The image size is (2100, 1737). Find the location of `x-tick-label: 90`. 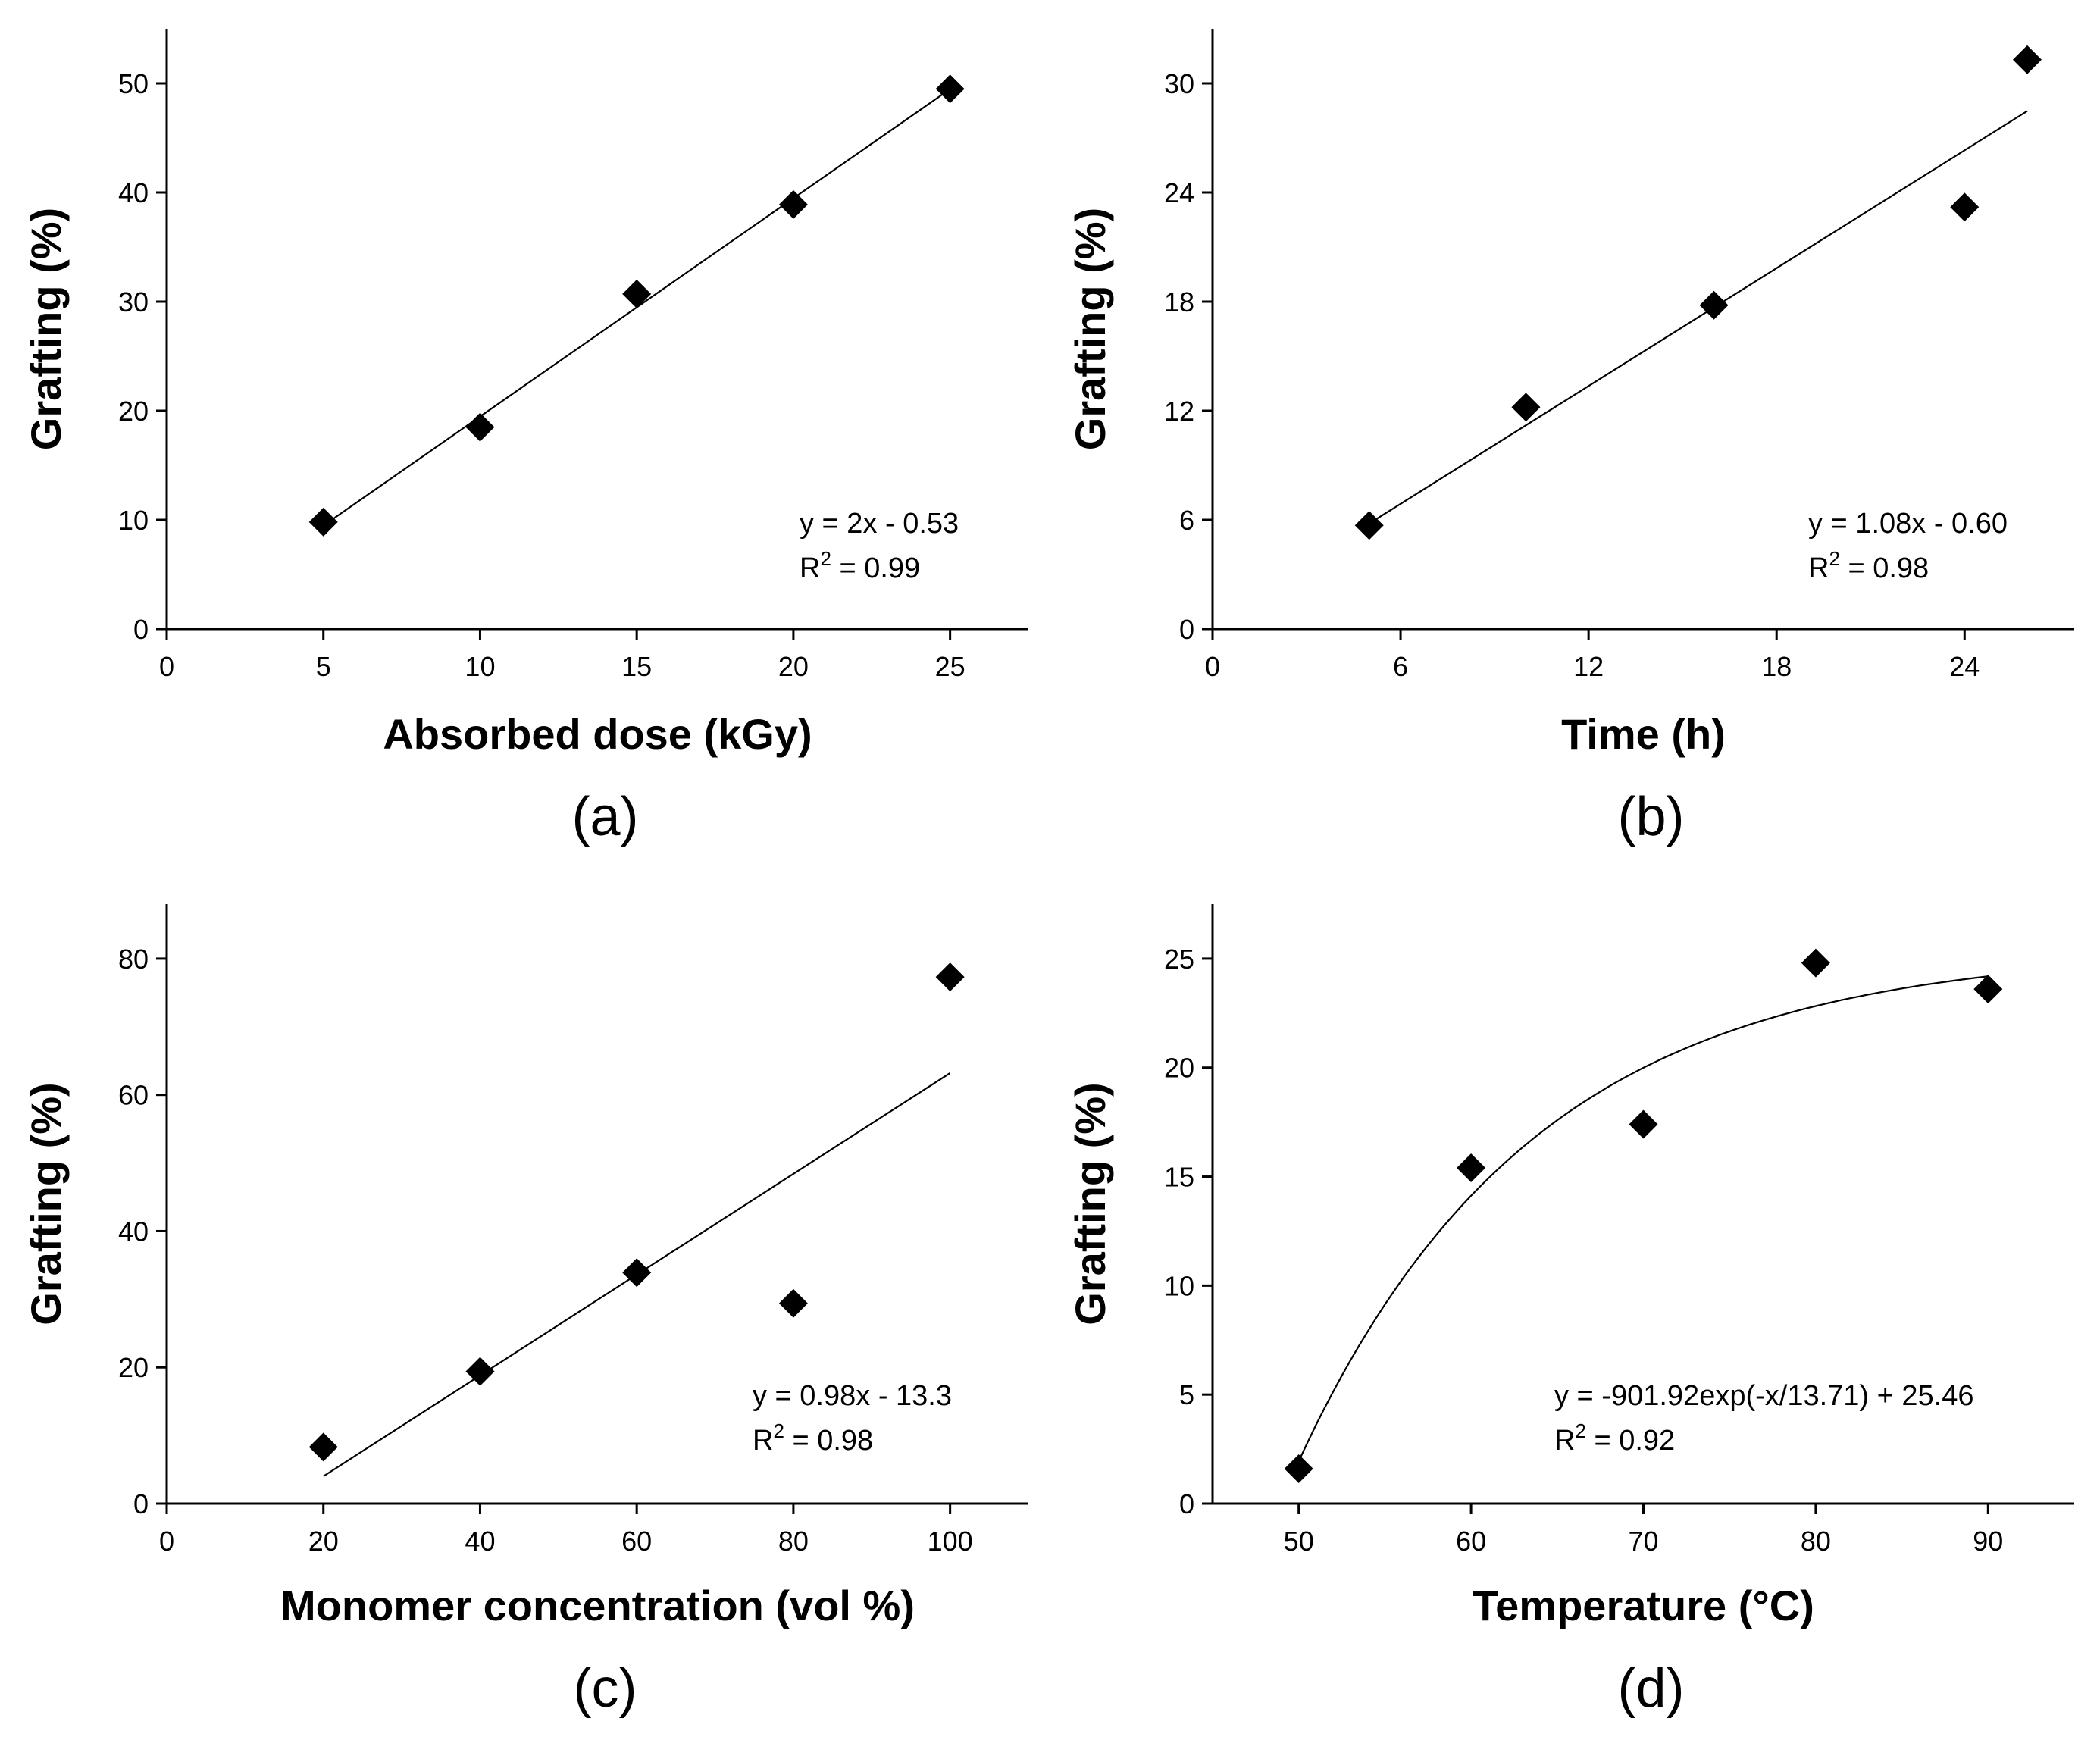

x-tick-label: 90 is located at coordinates (1988, 1541).